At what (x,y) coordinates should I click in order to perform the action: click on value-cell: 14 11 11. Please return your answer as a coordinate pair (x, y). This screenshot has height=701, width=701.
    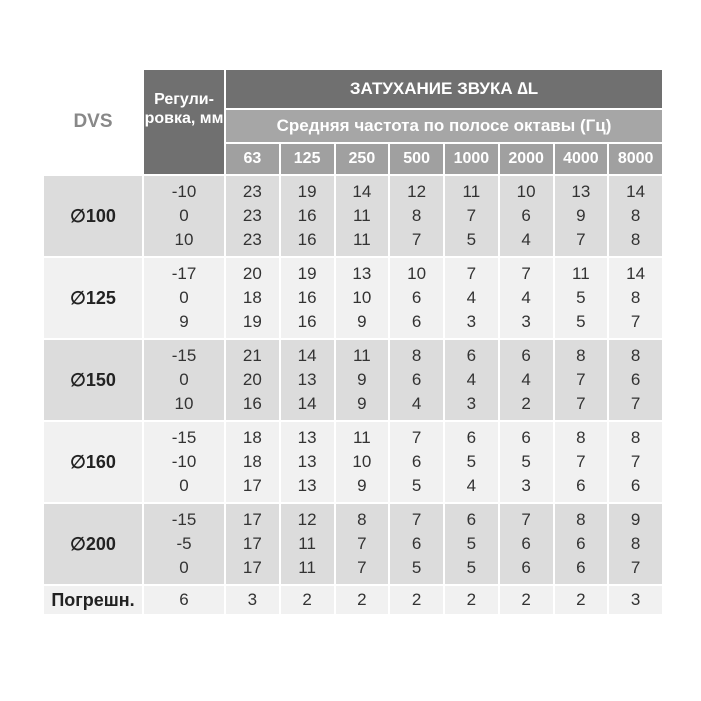
    Looking at the image, I should click on (362, 216).